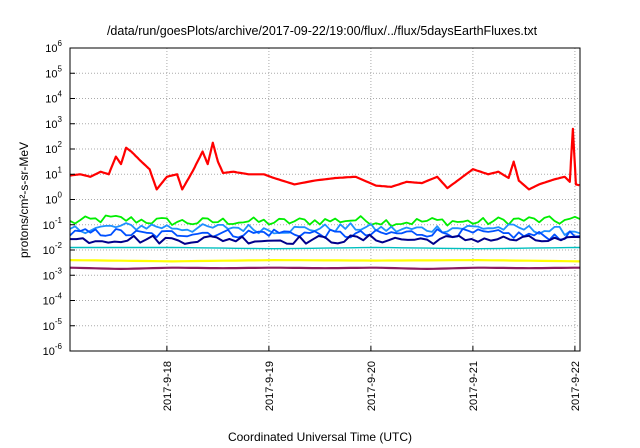 The height and width of the screenshot is (448, 640). What do you see at coordinates (53, 325) in the screenshot?
I see `y-tick-label: 10⁻⁵` at bounding box center [53, 325].